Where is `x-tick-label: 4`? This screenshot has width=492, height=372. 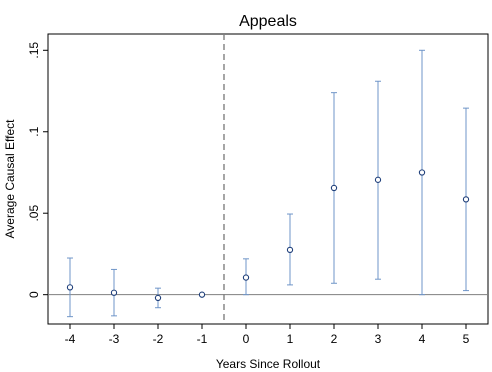
x-tick-label: 4 is located at coordinates (422, 339).